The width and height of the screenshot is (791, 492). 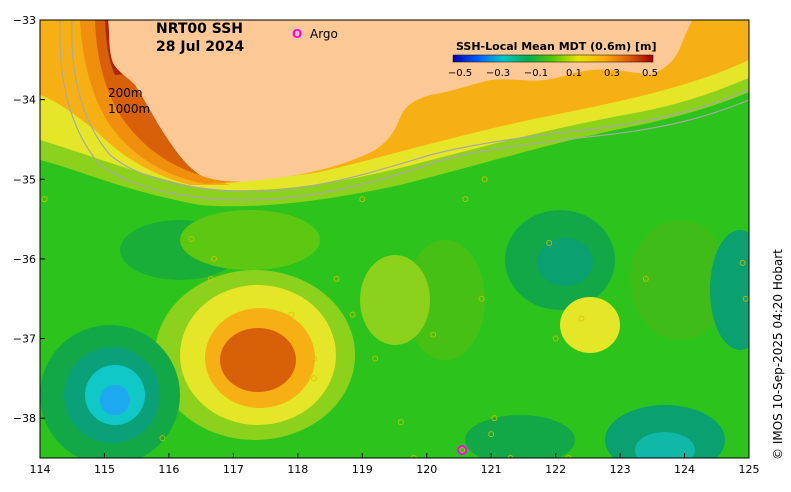 What do you see at coordinates (233, 469) in the screenshot?
I see `x-tick-label: 117` at bounding box center [233, 469].